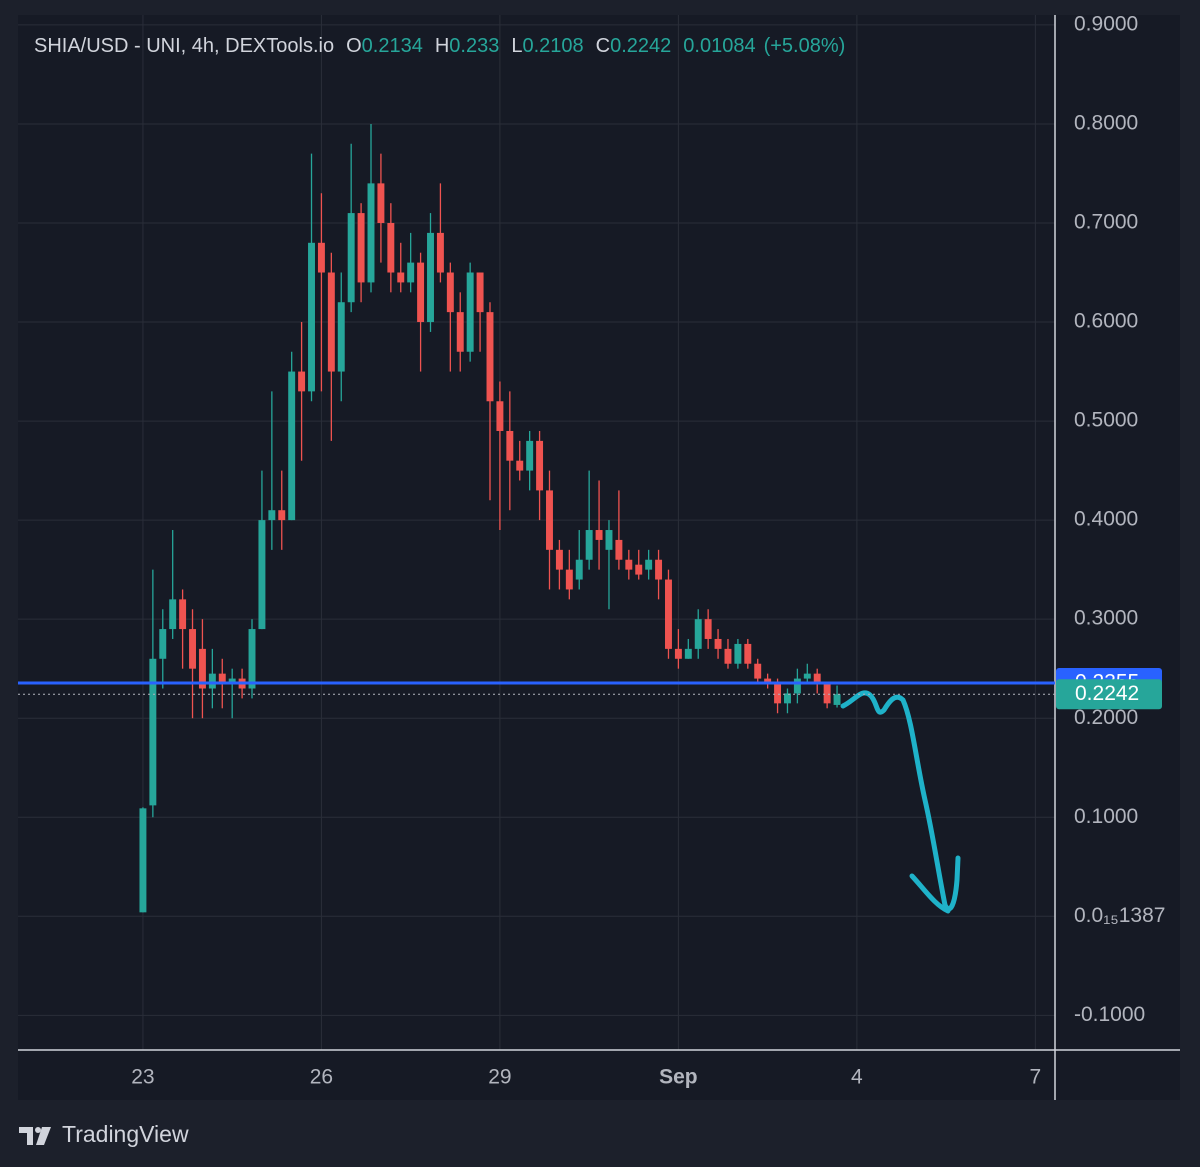  I want to click on y-tick-label: 0.9000, so click(1106, 23).